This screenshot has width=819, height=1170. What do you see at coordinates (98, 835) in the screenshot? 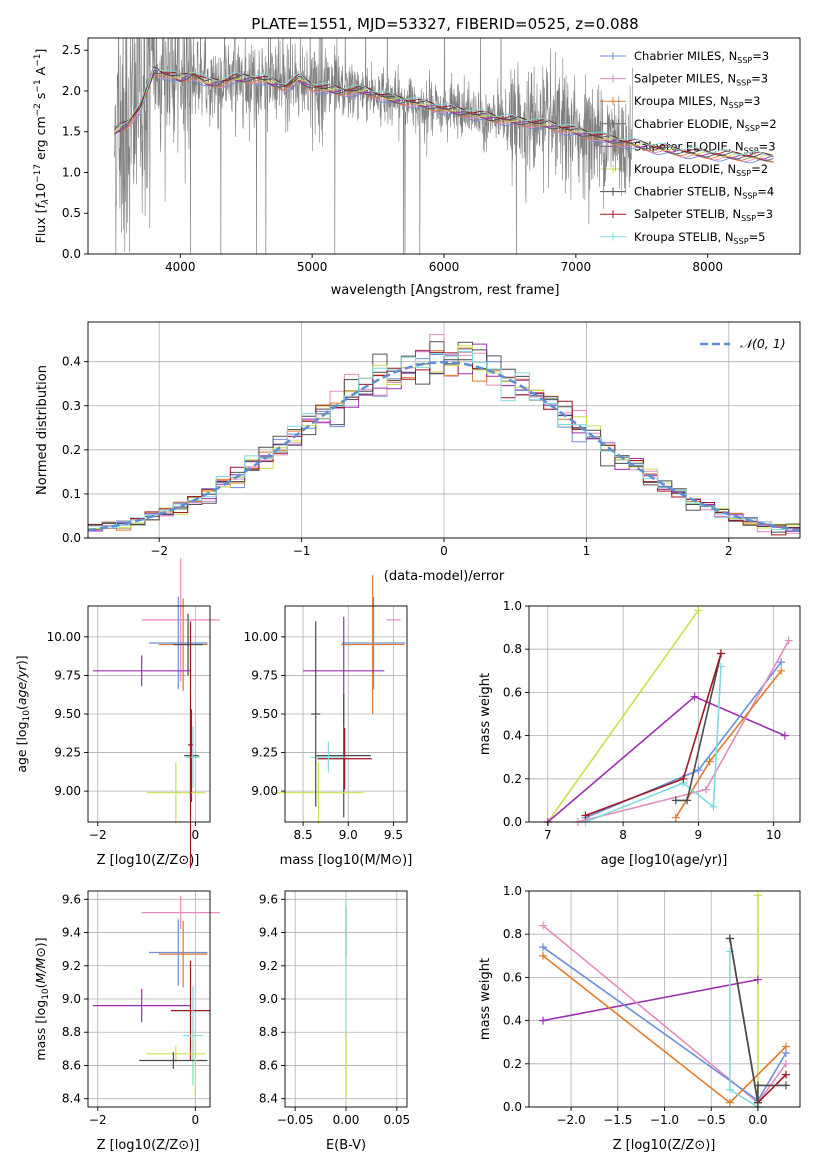
I see `age_z-xtick-label: −2` at bounding box center [98, 835].